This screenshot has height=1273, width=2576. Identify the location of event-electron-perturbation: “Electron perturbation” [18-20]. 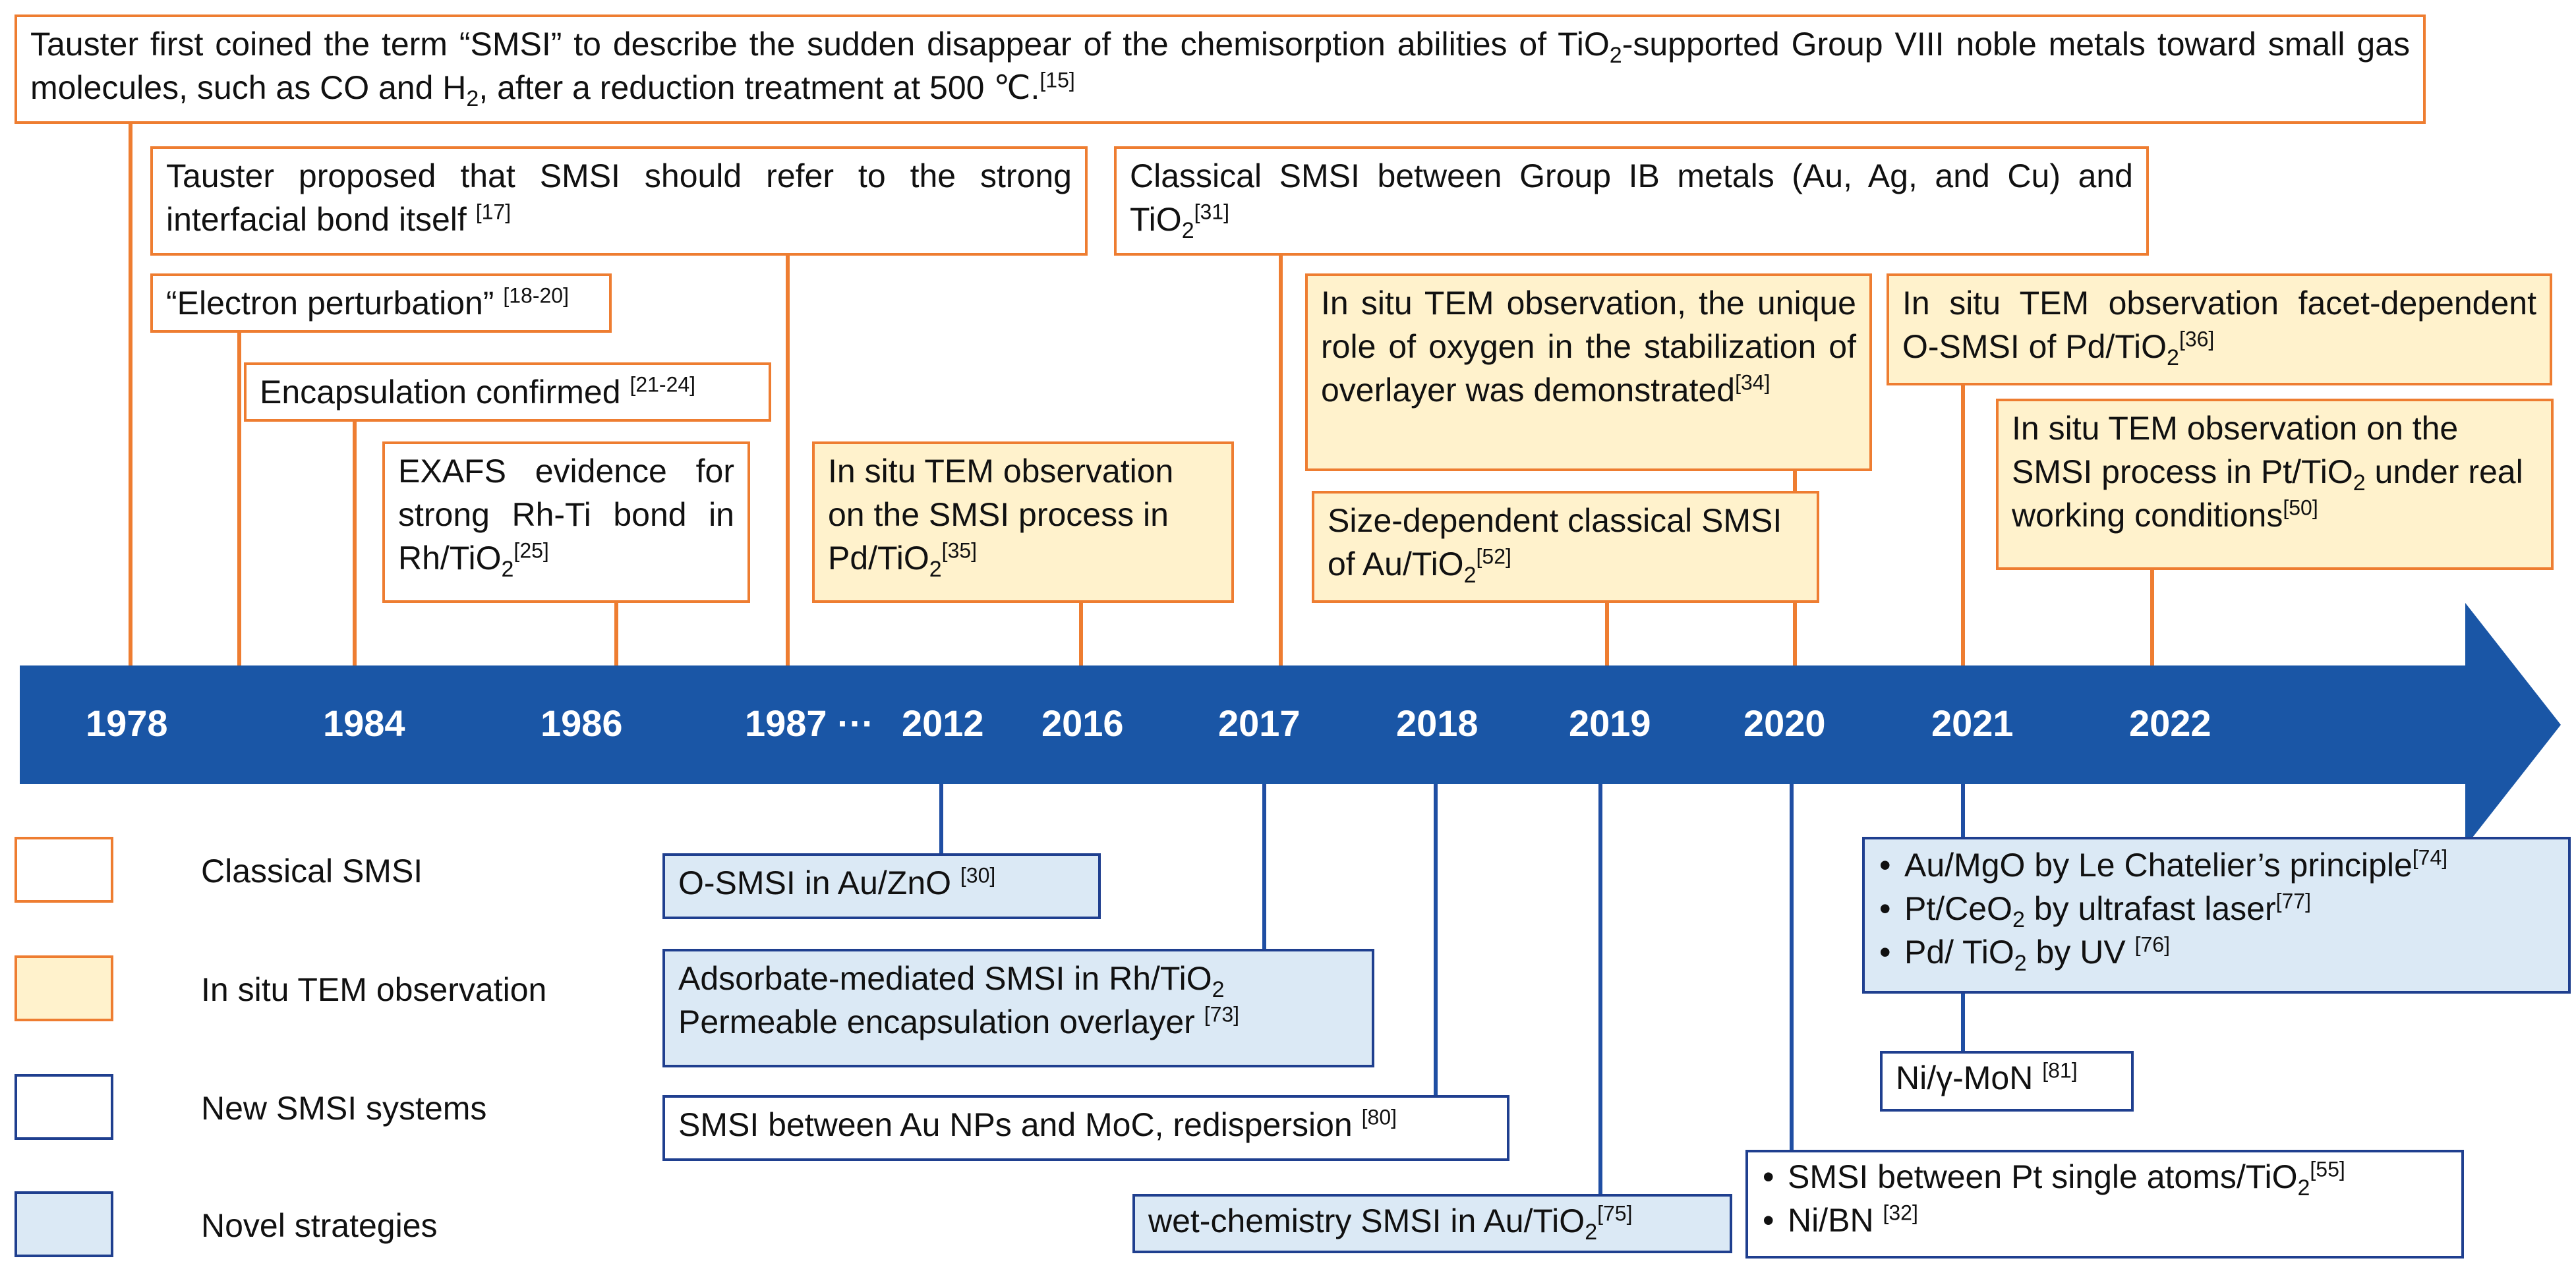
(381, 303).